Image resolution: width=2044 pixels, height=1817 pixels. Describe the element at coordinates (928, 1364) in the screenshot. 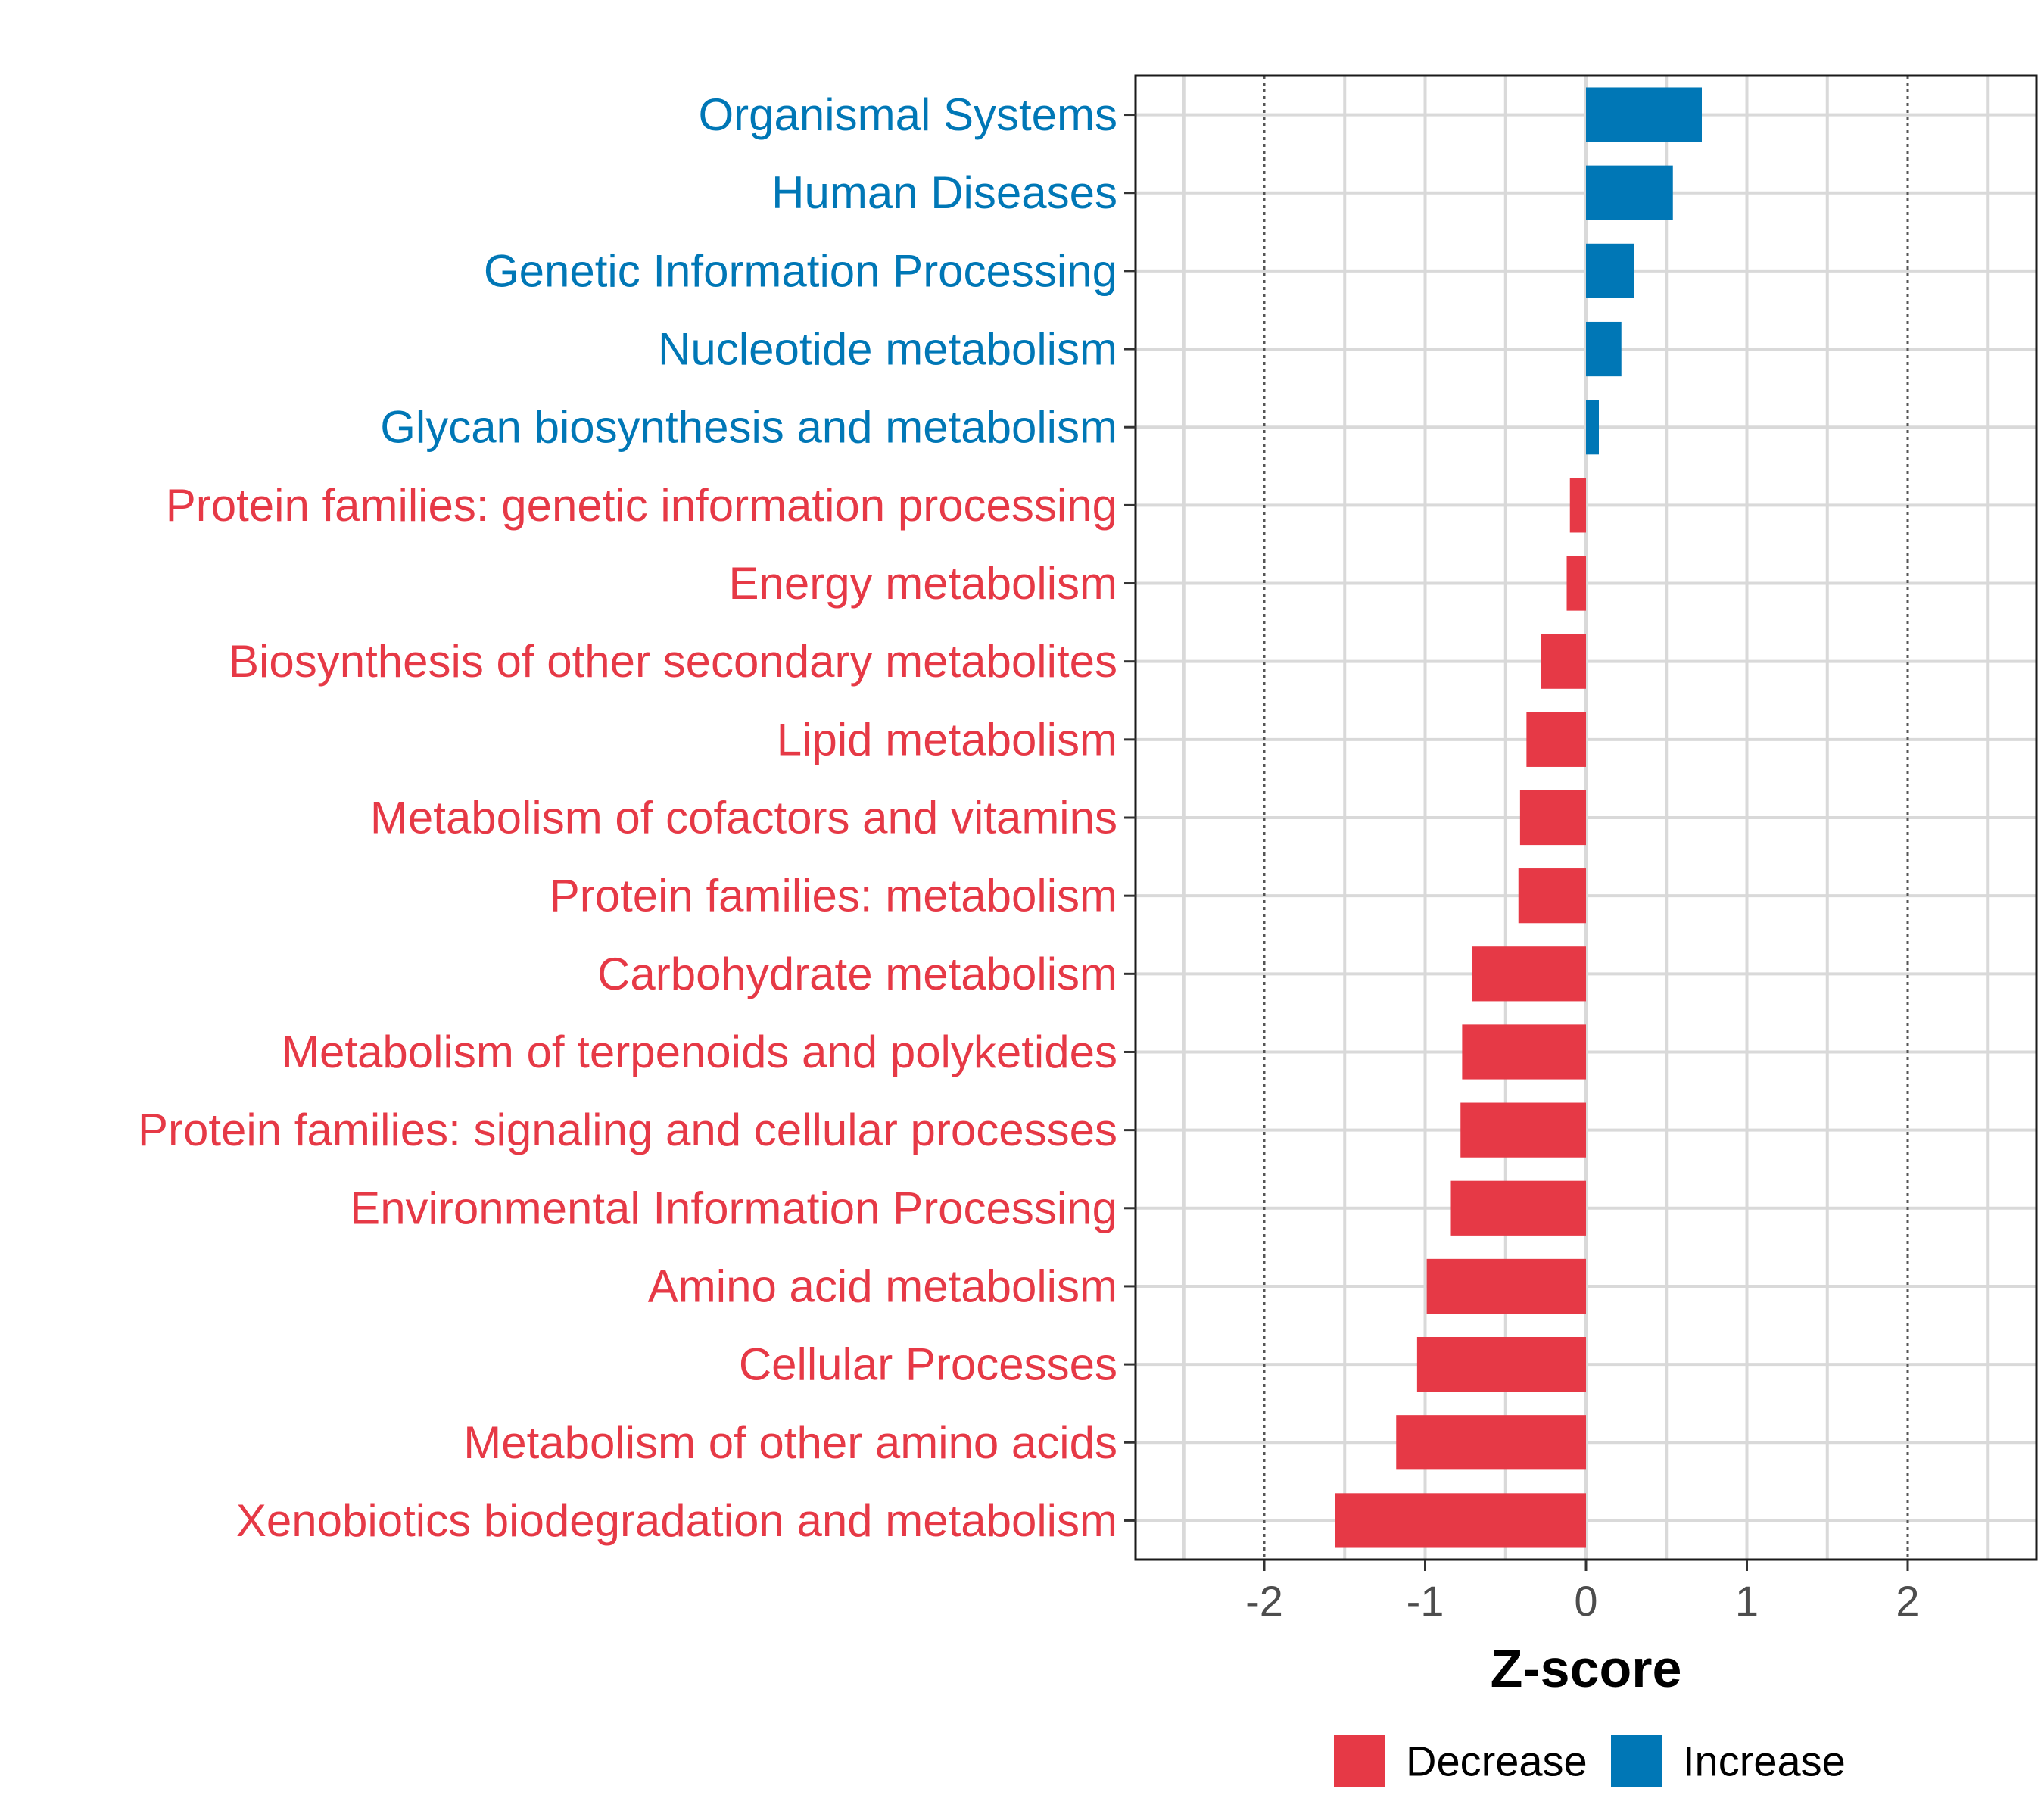

I see `category-label: Cellular Processes` at that location.